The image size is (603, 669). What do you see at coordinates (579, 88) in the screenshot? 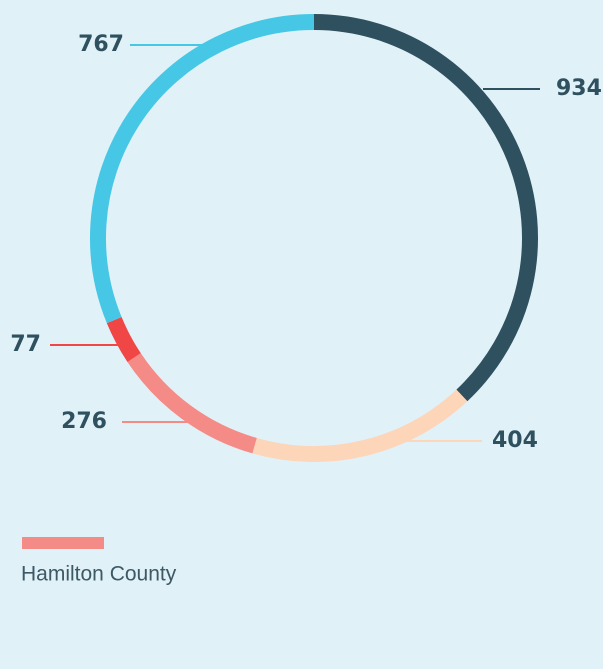
I see `value-label: 934` at bounding box center [579, 88].